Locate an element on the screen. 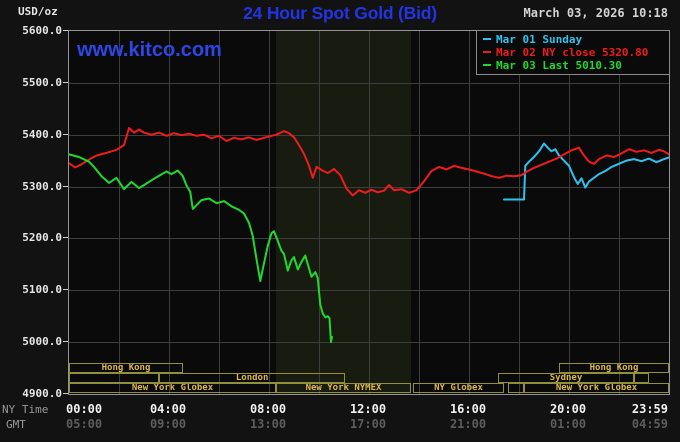 This screenshot has width=680, height=442. y-axis-tick-label: 5600.0 is located at coordinates (42, 30).